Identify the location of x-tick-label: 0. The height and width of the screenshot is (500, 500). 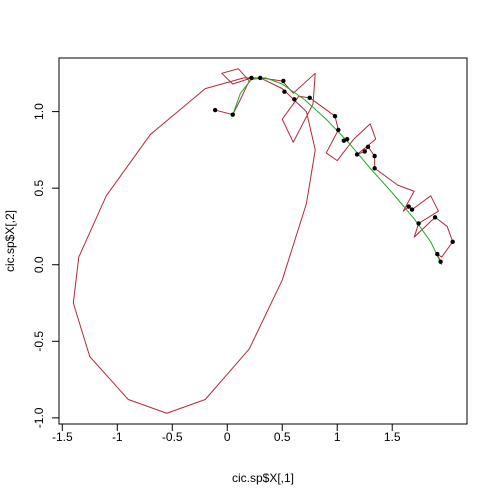
(227, 437).